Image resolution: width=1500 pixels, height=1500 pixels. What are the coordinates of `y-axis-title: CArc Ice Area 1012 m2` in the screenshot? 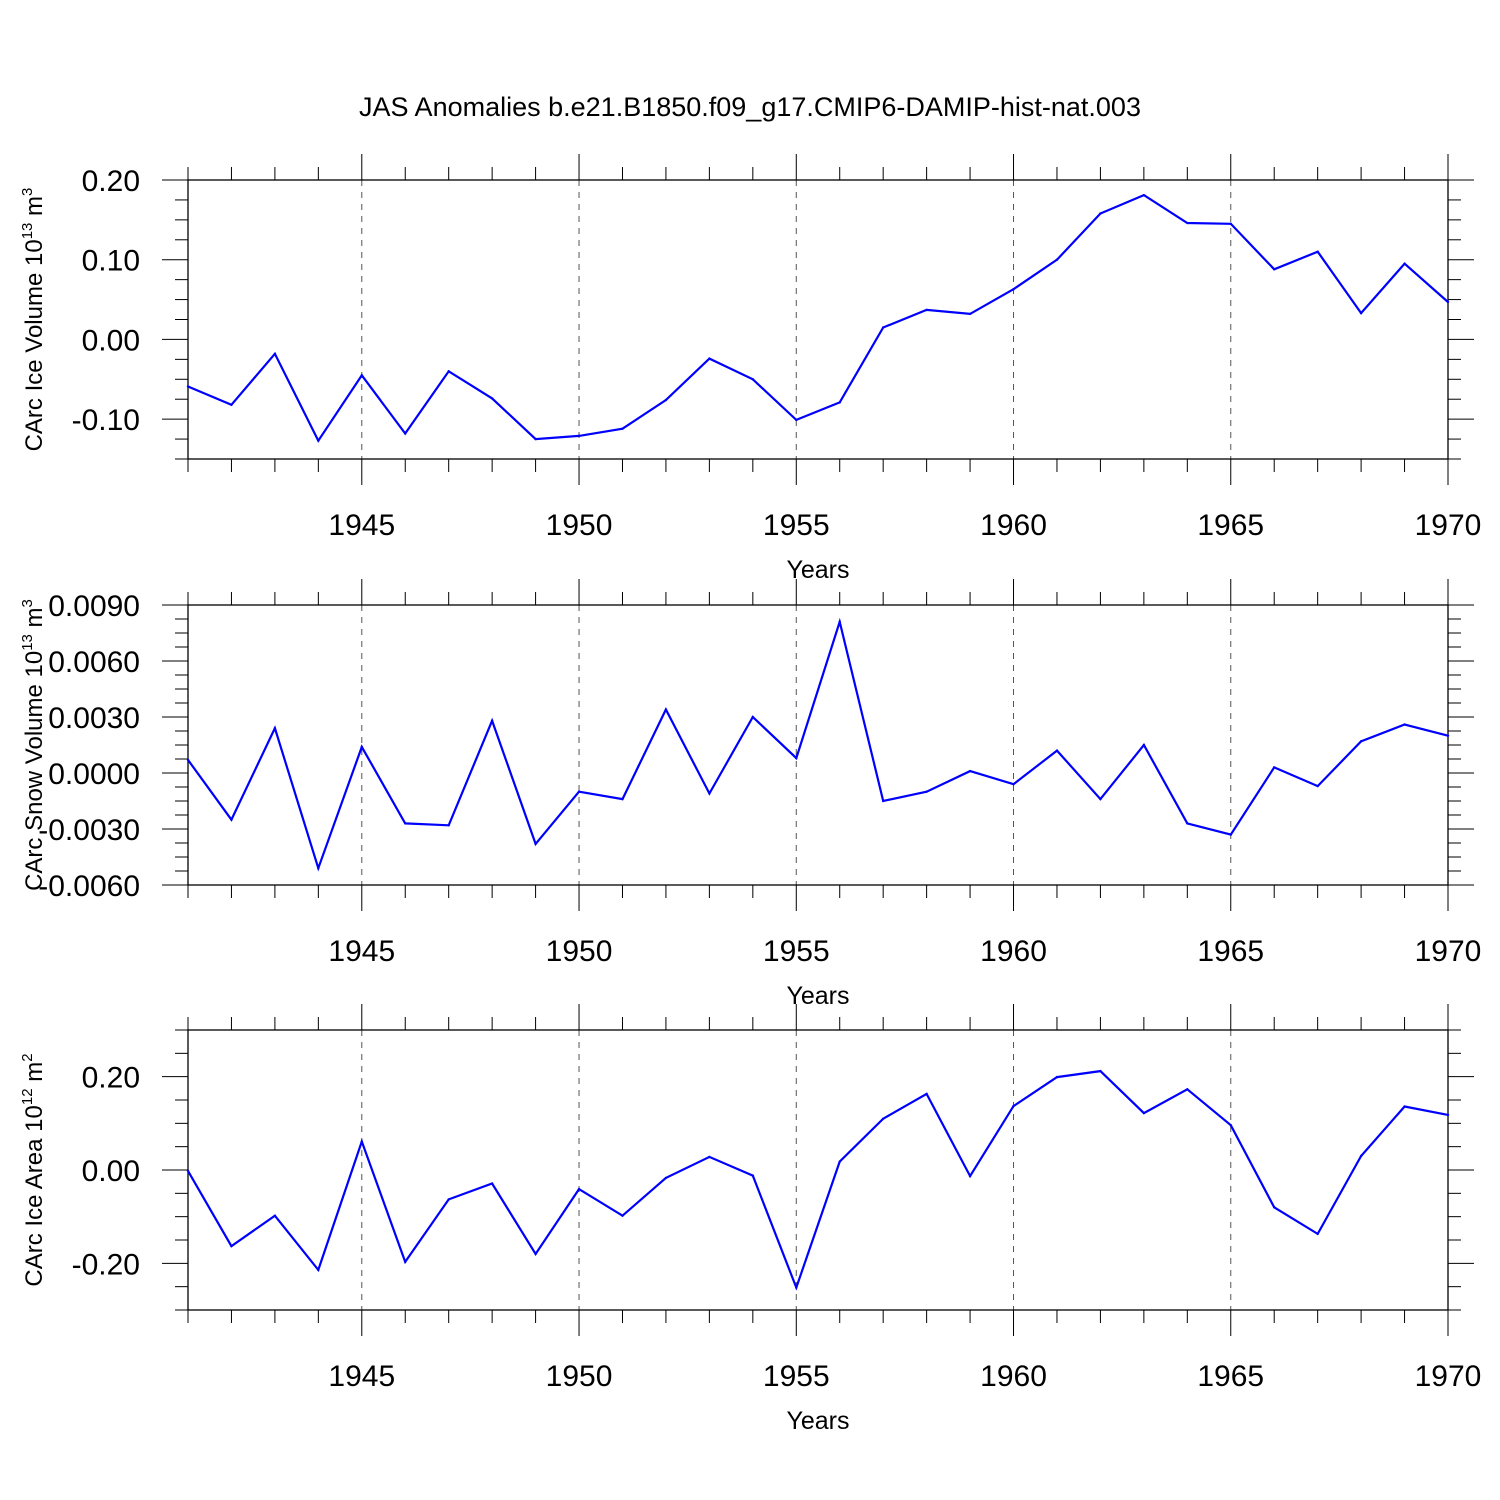 It's located at (33, 1169).